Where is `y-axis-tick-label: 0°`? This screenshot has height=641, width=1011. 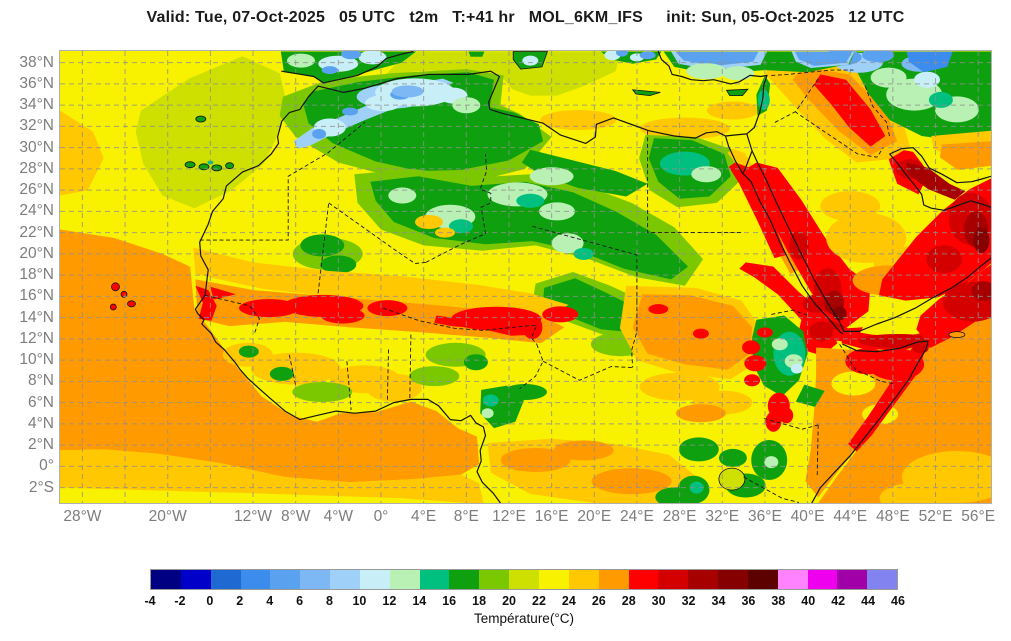 y-axis-tick-label: 0° is located at coordinates (46, 466).